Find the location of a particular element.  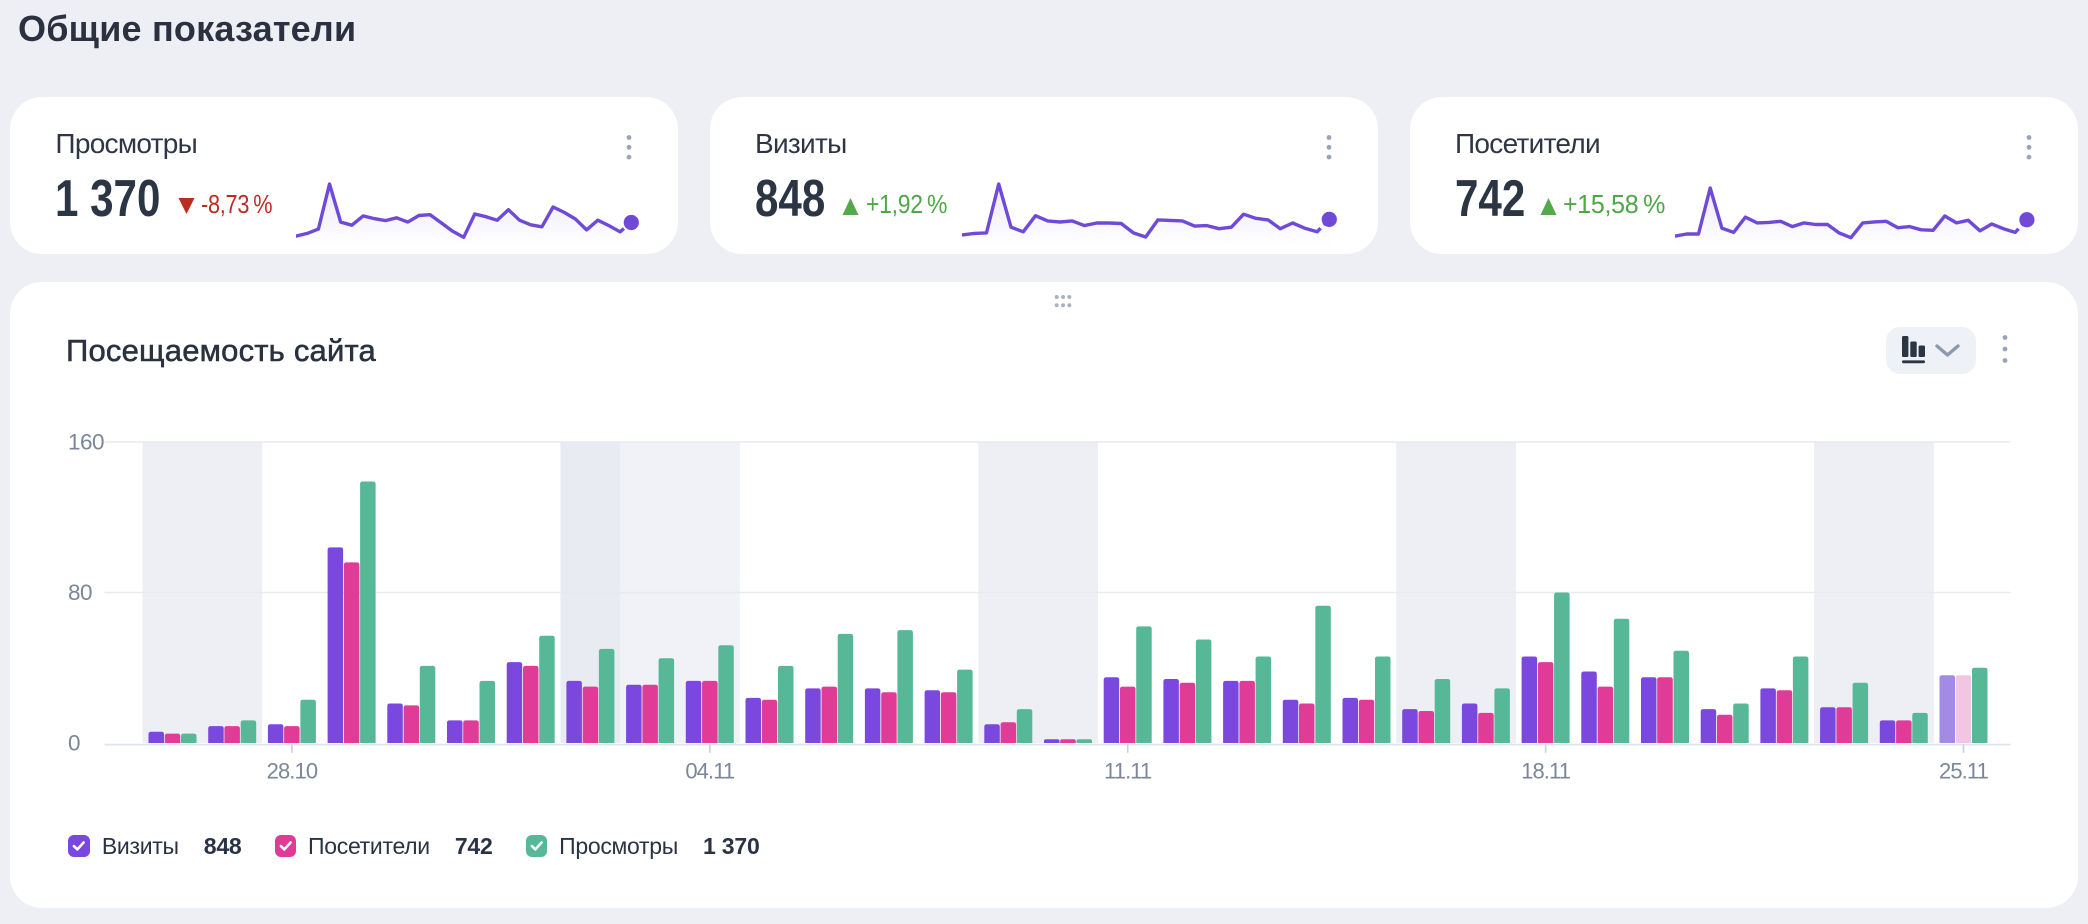

svg-text: 04.11 is located at coordinates (711, 770).